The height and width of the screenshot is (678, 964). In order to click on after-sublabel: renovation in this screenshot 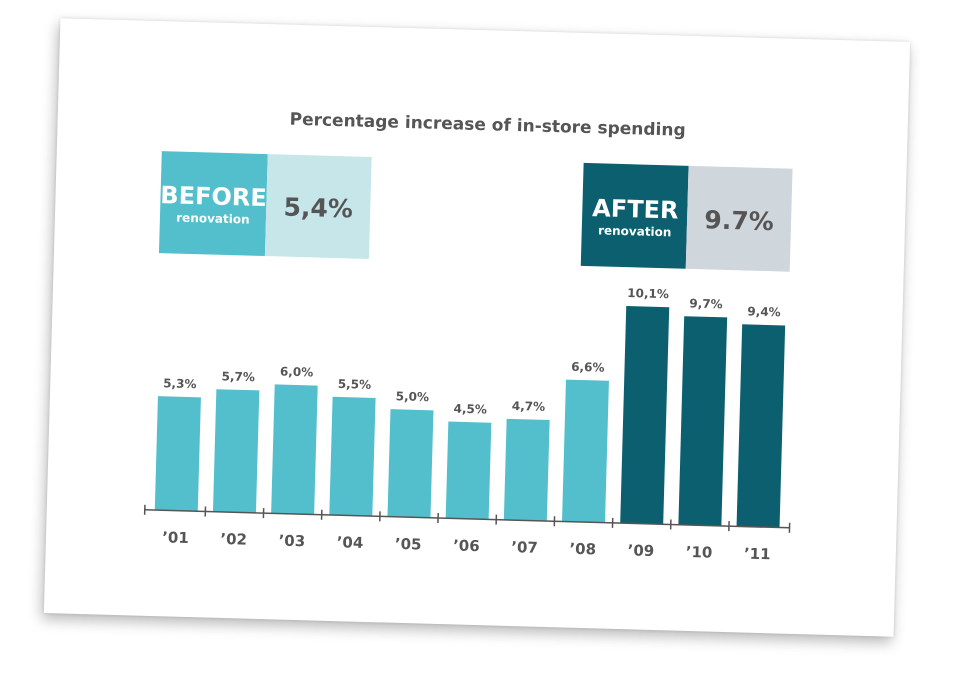, I will do `click(635, 231)`.